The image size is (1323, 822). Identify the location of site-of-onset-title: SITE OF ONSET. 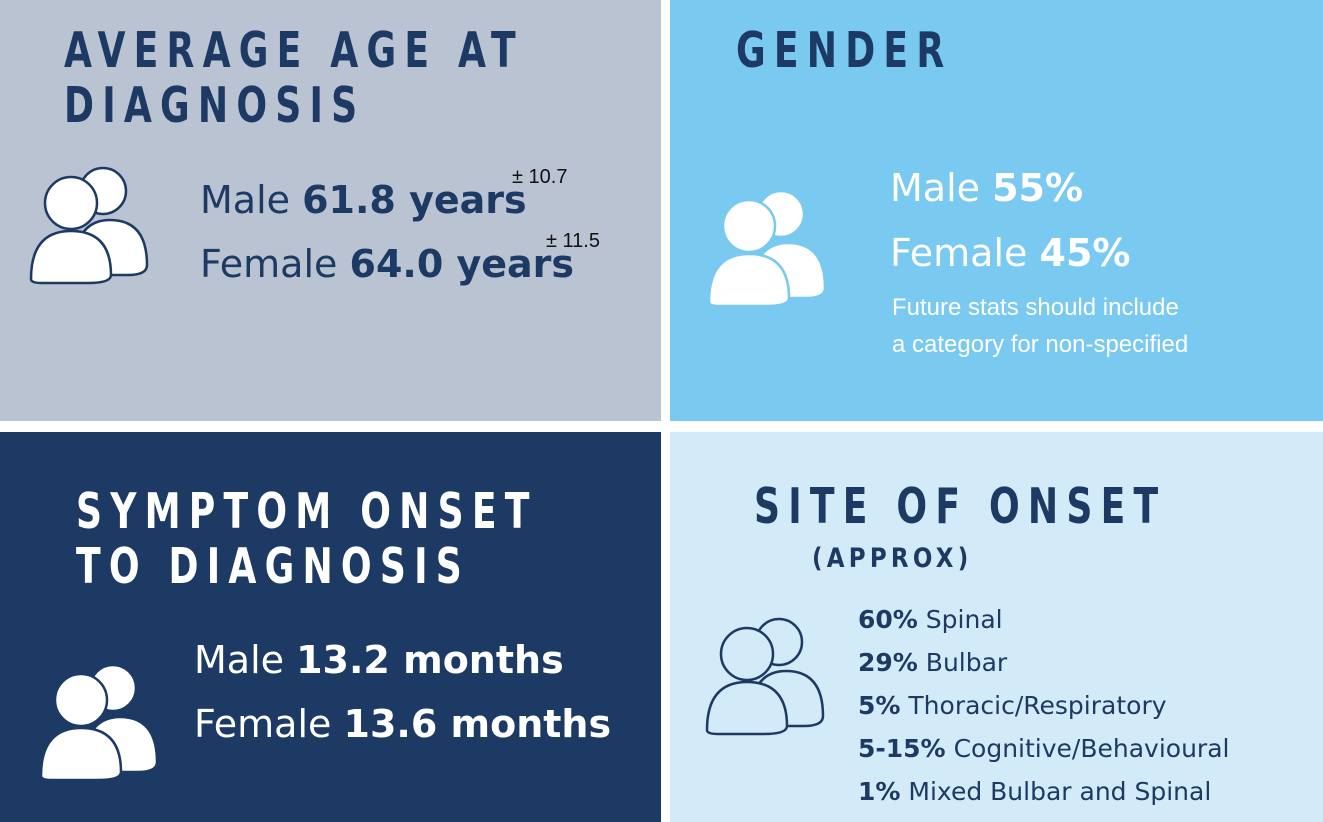
(960, 506).